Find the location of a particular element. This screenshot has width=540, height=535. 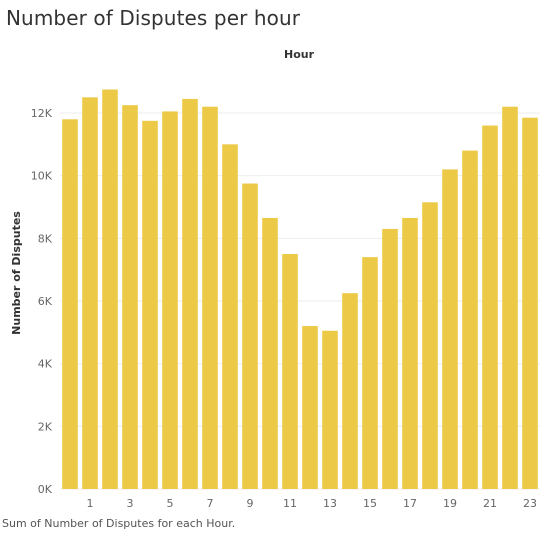

x-tick-label: 5 is located at coordinates (170, 503).